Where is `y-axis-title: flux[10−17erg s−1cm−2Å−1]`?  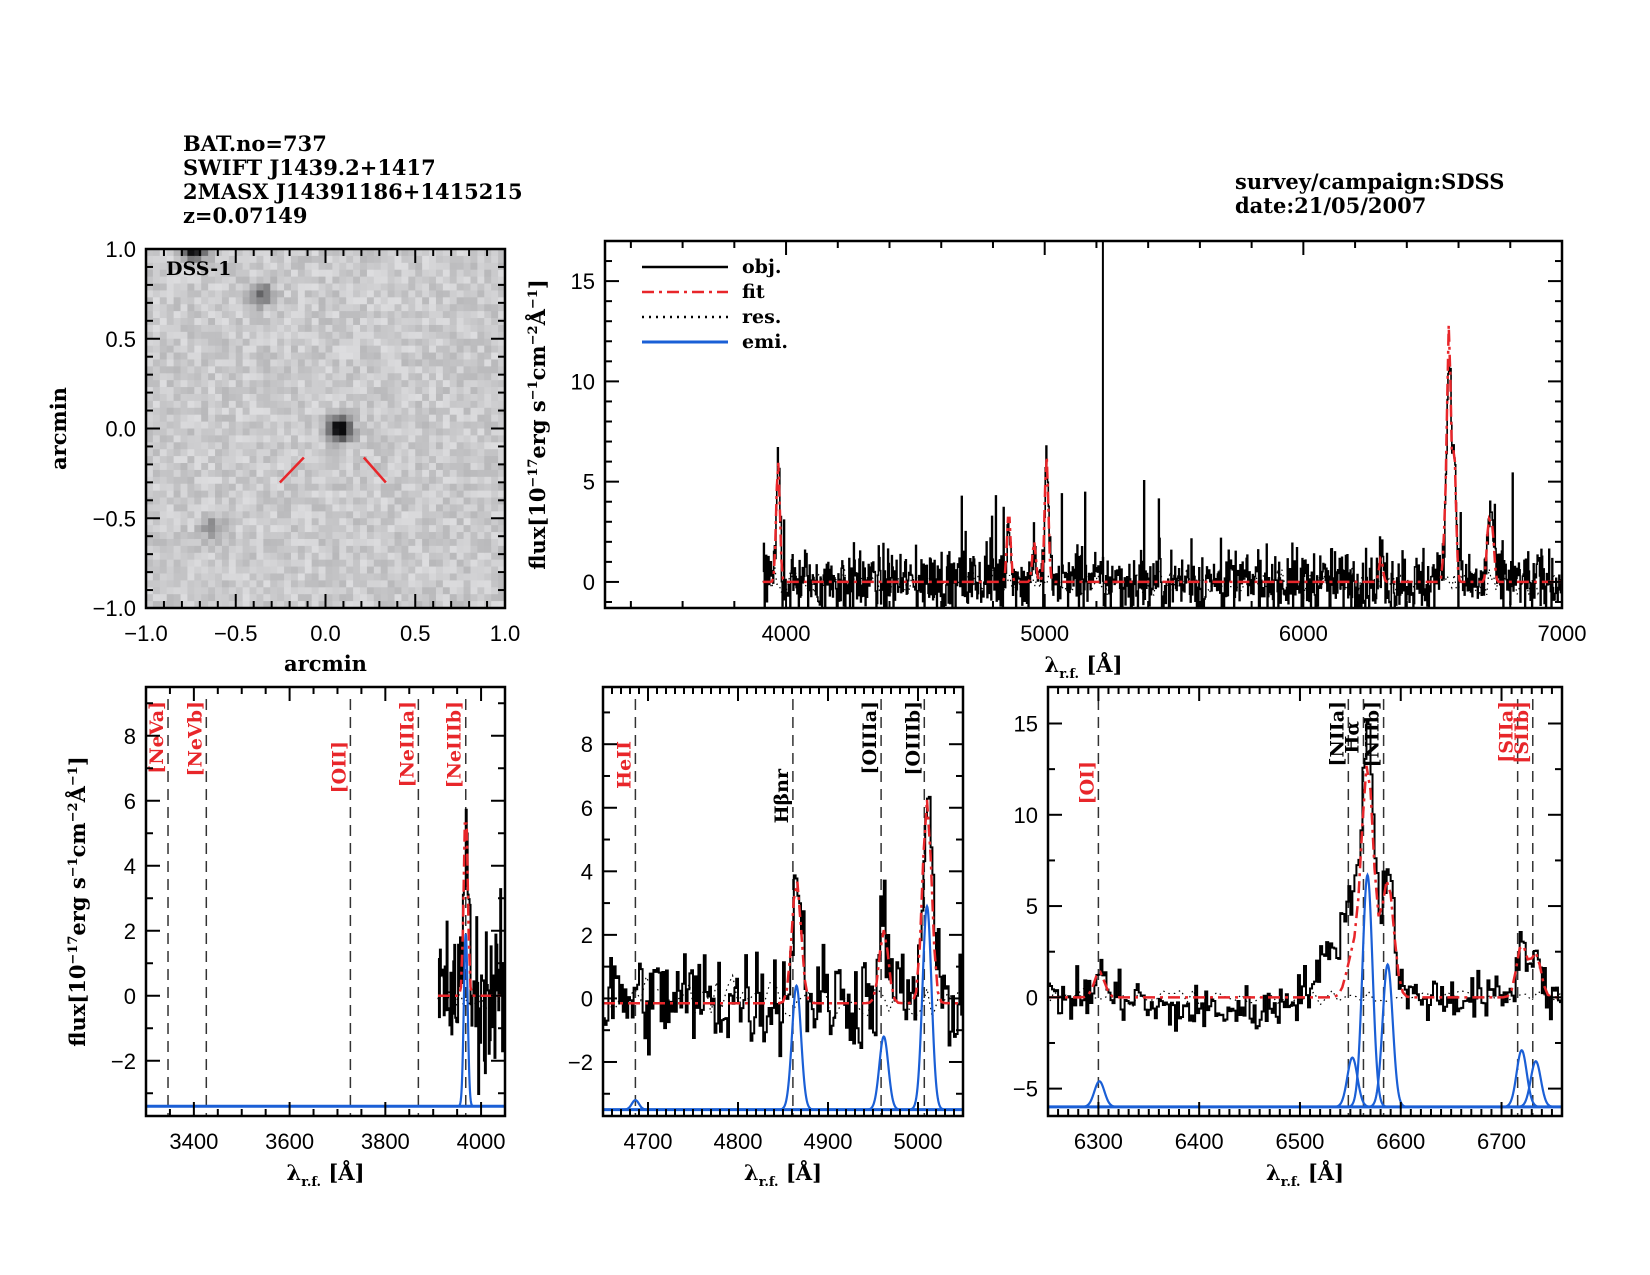 y-axis-title: flux[10−17erg s−1cm−2Å−1] is located at coordinates (537, 424).